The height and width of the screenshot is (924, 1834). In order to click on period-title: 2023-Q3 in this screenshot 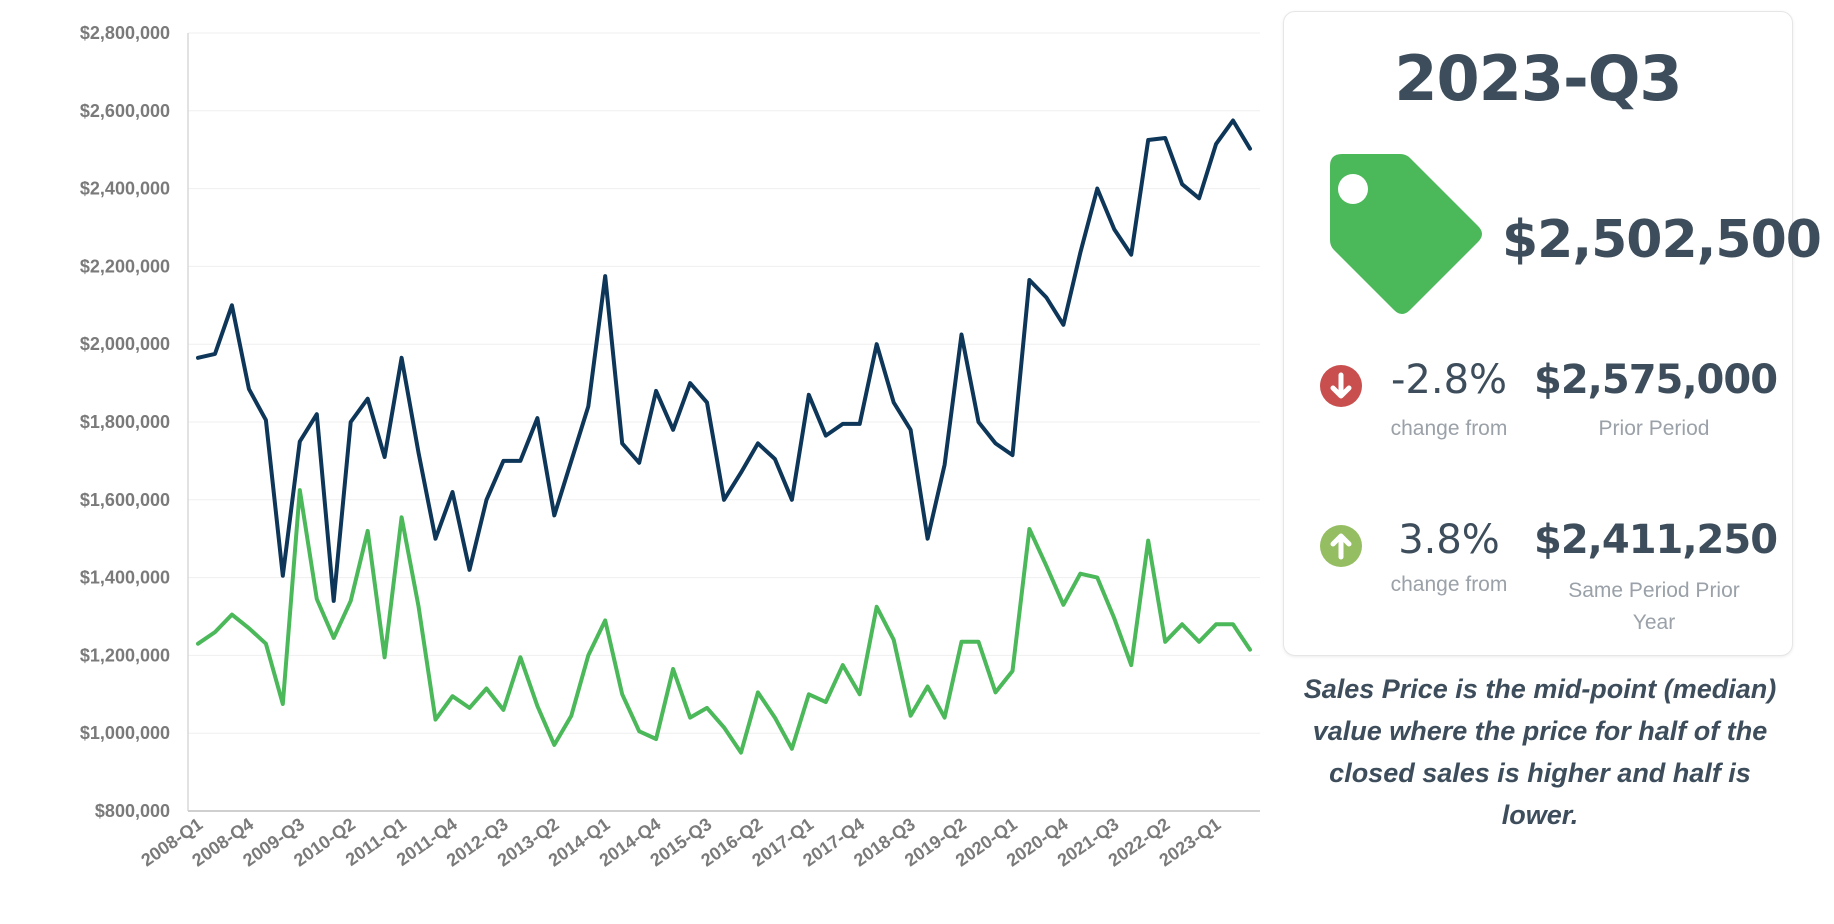, I will do `click(1538, 78)`.